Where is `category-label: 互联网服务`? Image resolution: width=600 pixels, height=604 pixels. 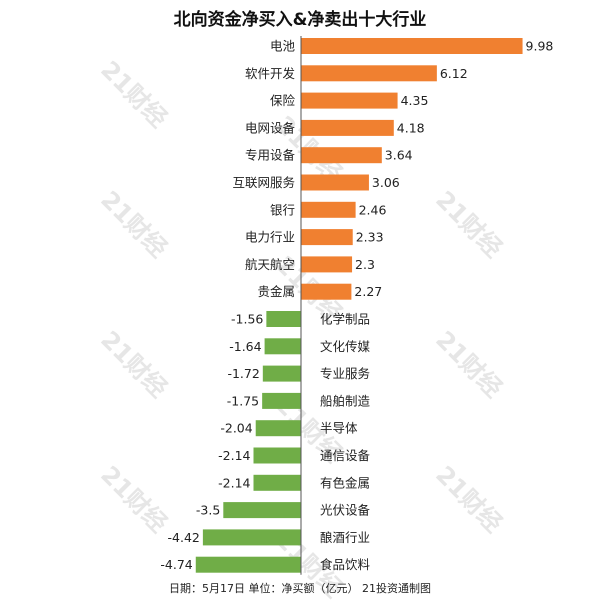 category-label: 互联网服务 is located at coordinates (263, 182).